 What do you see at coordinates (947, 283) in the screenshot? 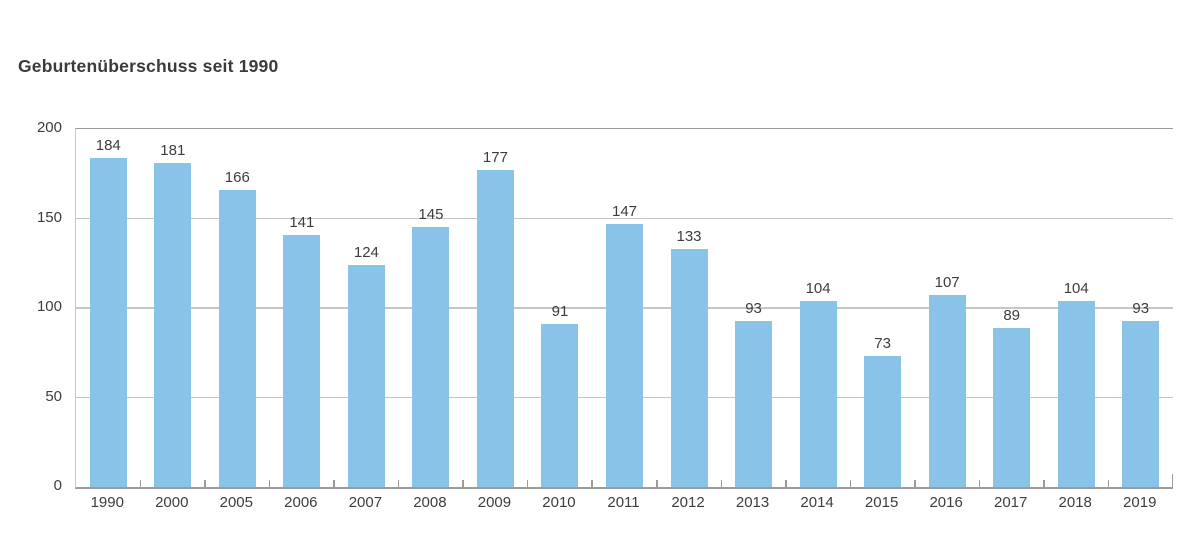
I see `bar-value-label: 107` at bounding box center [947, 283].